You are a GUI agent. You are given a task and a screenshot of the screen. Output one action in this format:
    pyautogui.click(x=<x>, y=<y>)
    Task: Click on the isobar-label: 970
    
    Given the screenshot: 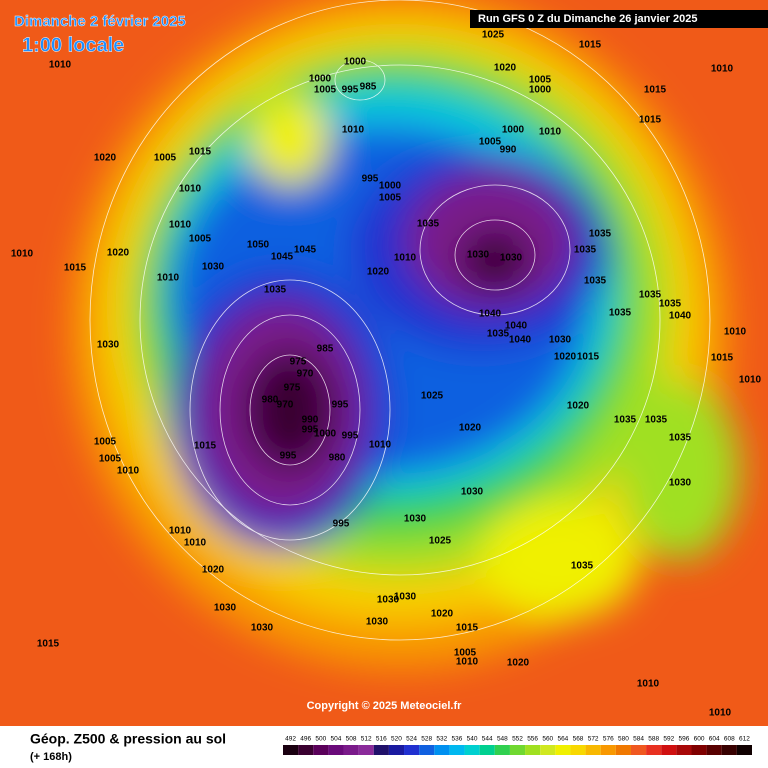 What is the action you would take?
    pyautogui.click(x=285, y=405)
    